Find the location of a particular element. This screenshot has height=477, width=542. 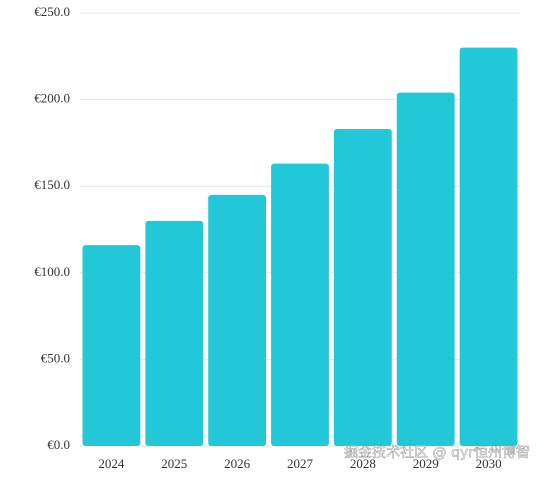

watermark: 掘金技术社区 @ qyr恒州博智 is located at coordinates (437, 452).